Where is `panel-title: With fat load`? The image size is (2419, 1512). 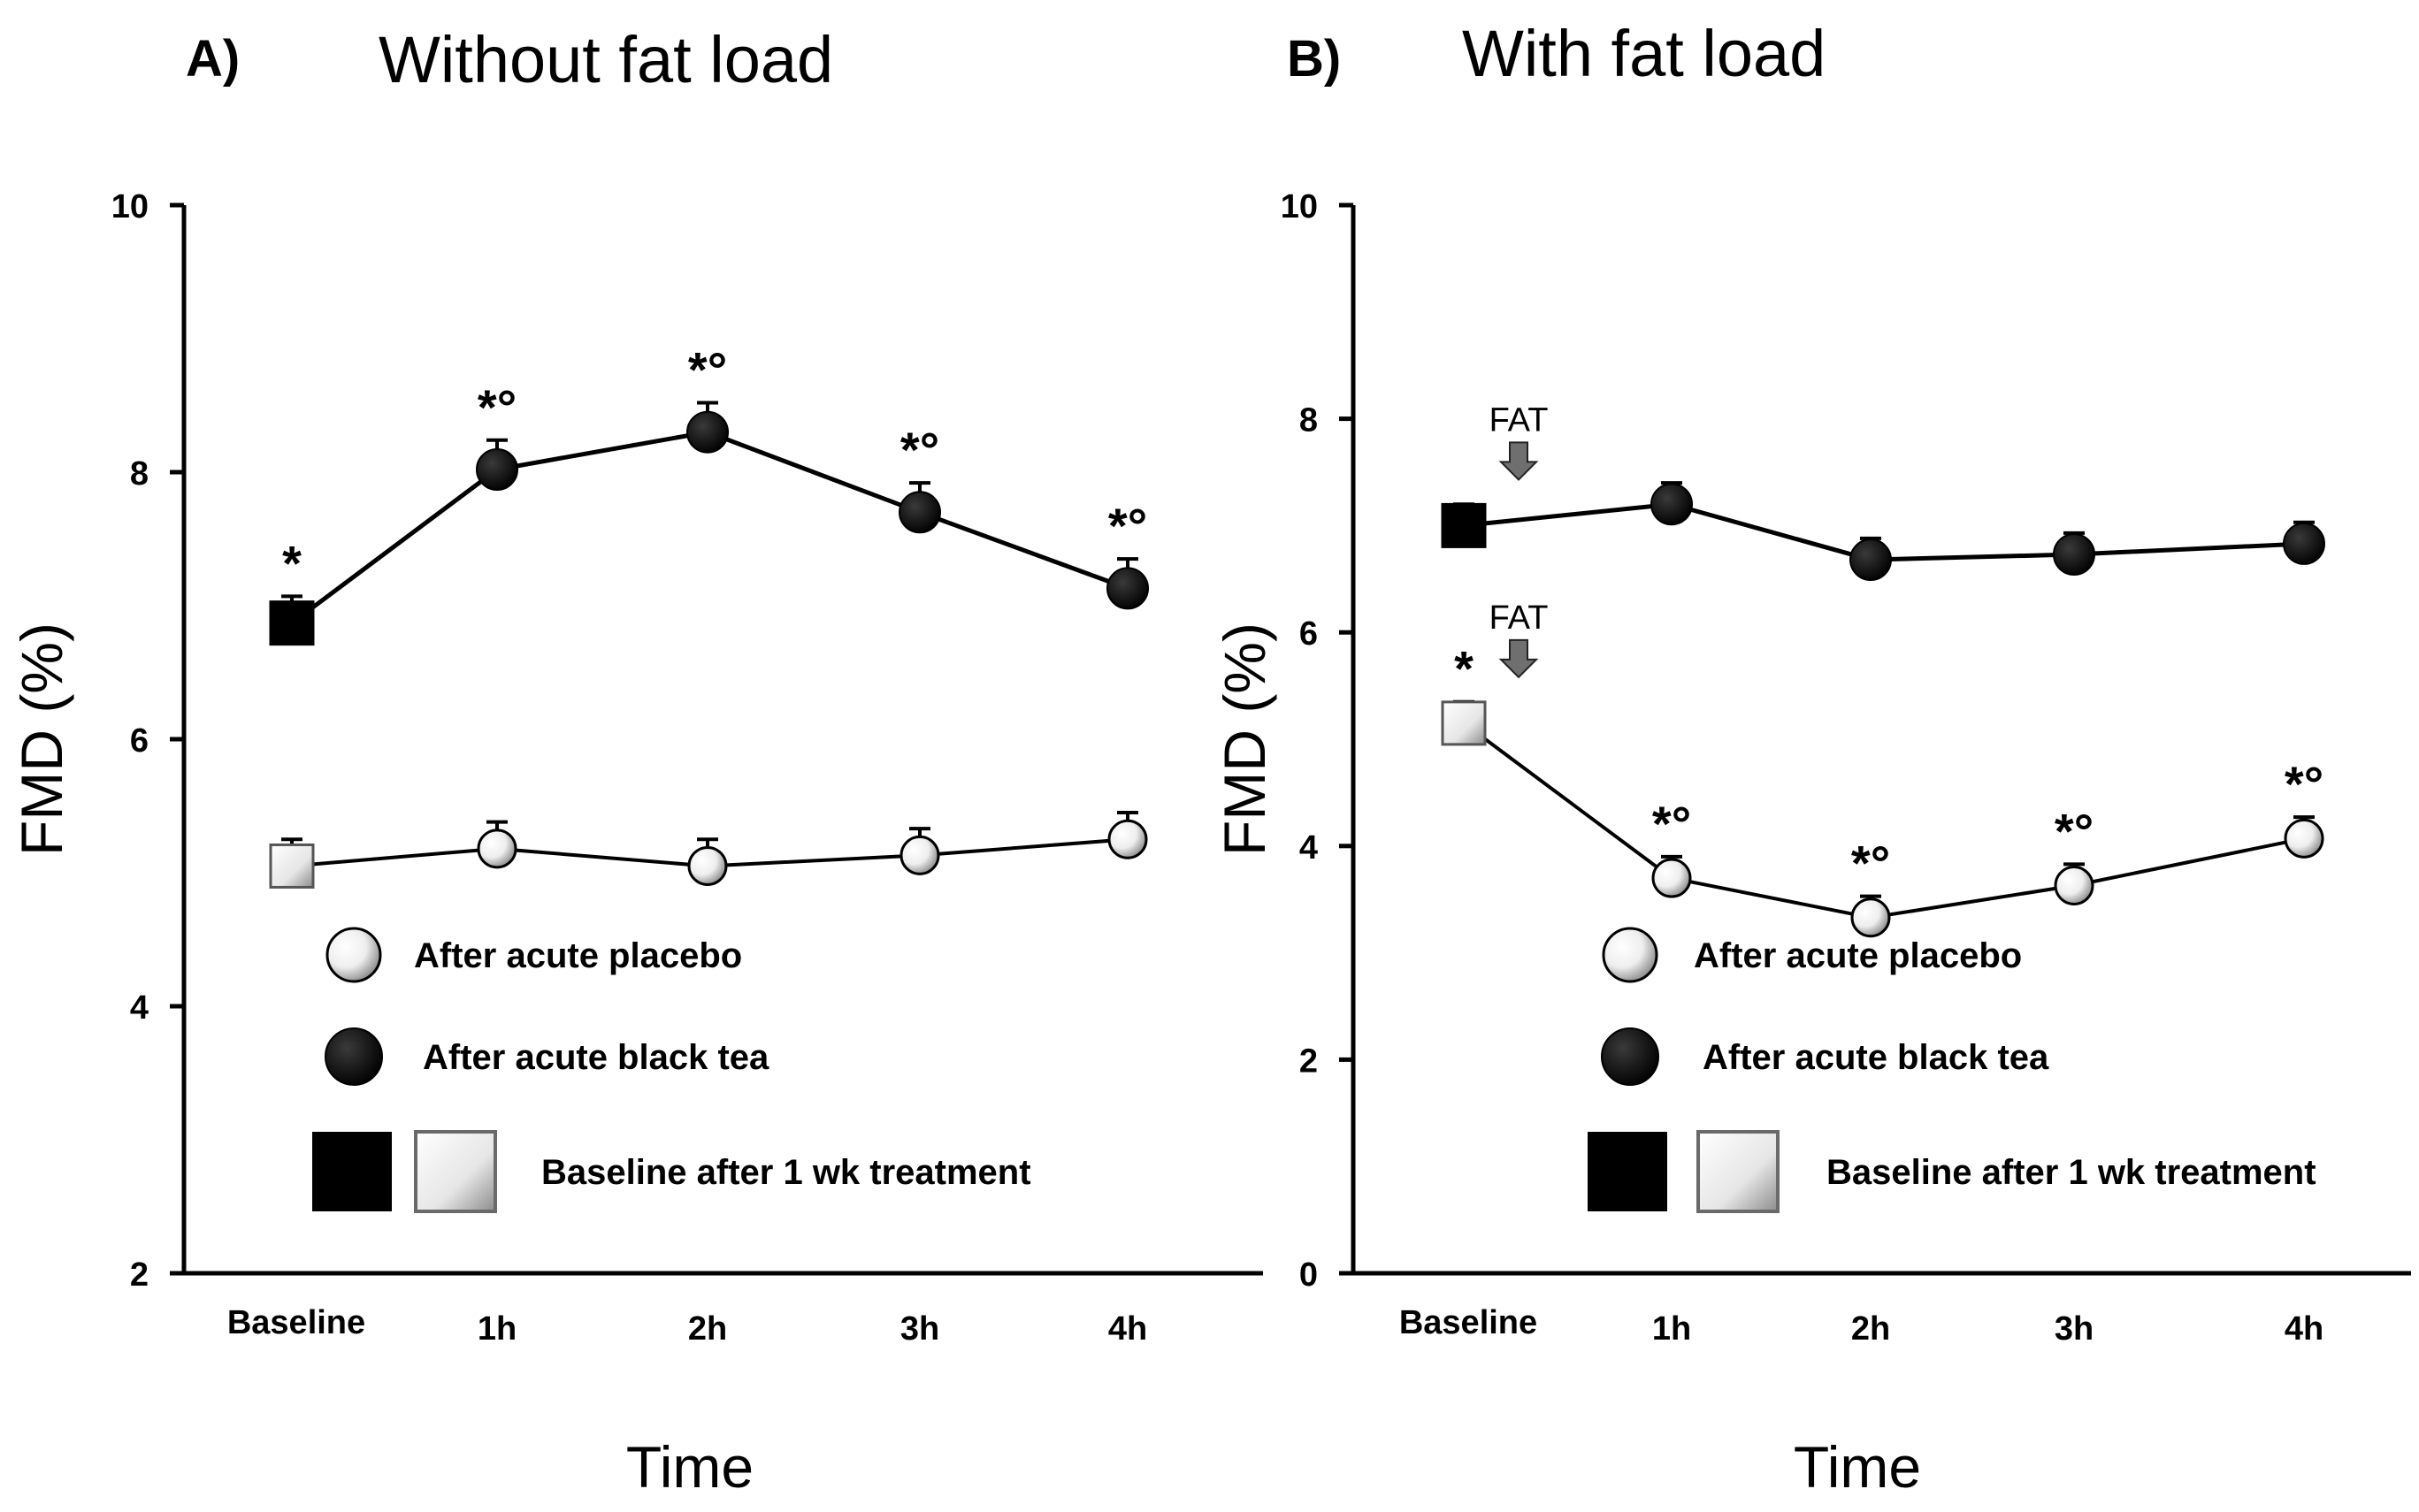 panel-title: With fat load is located at coordinates (1644, 53).